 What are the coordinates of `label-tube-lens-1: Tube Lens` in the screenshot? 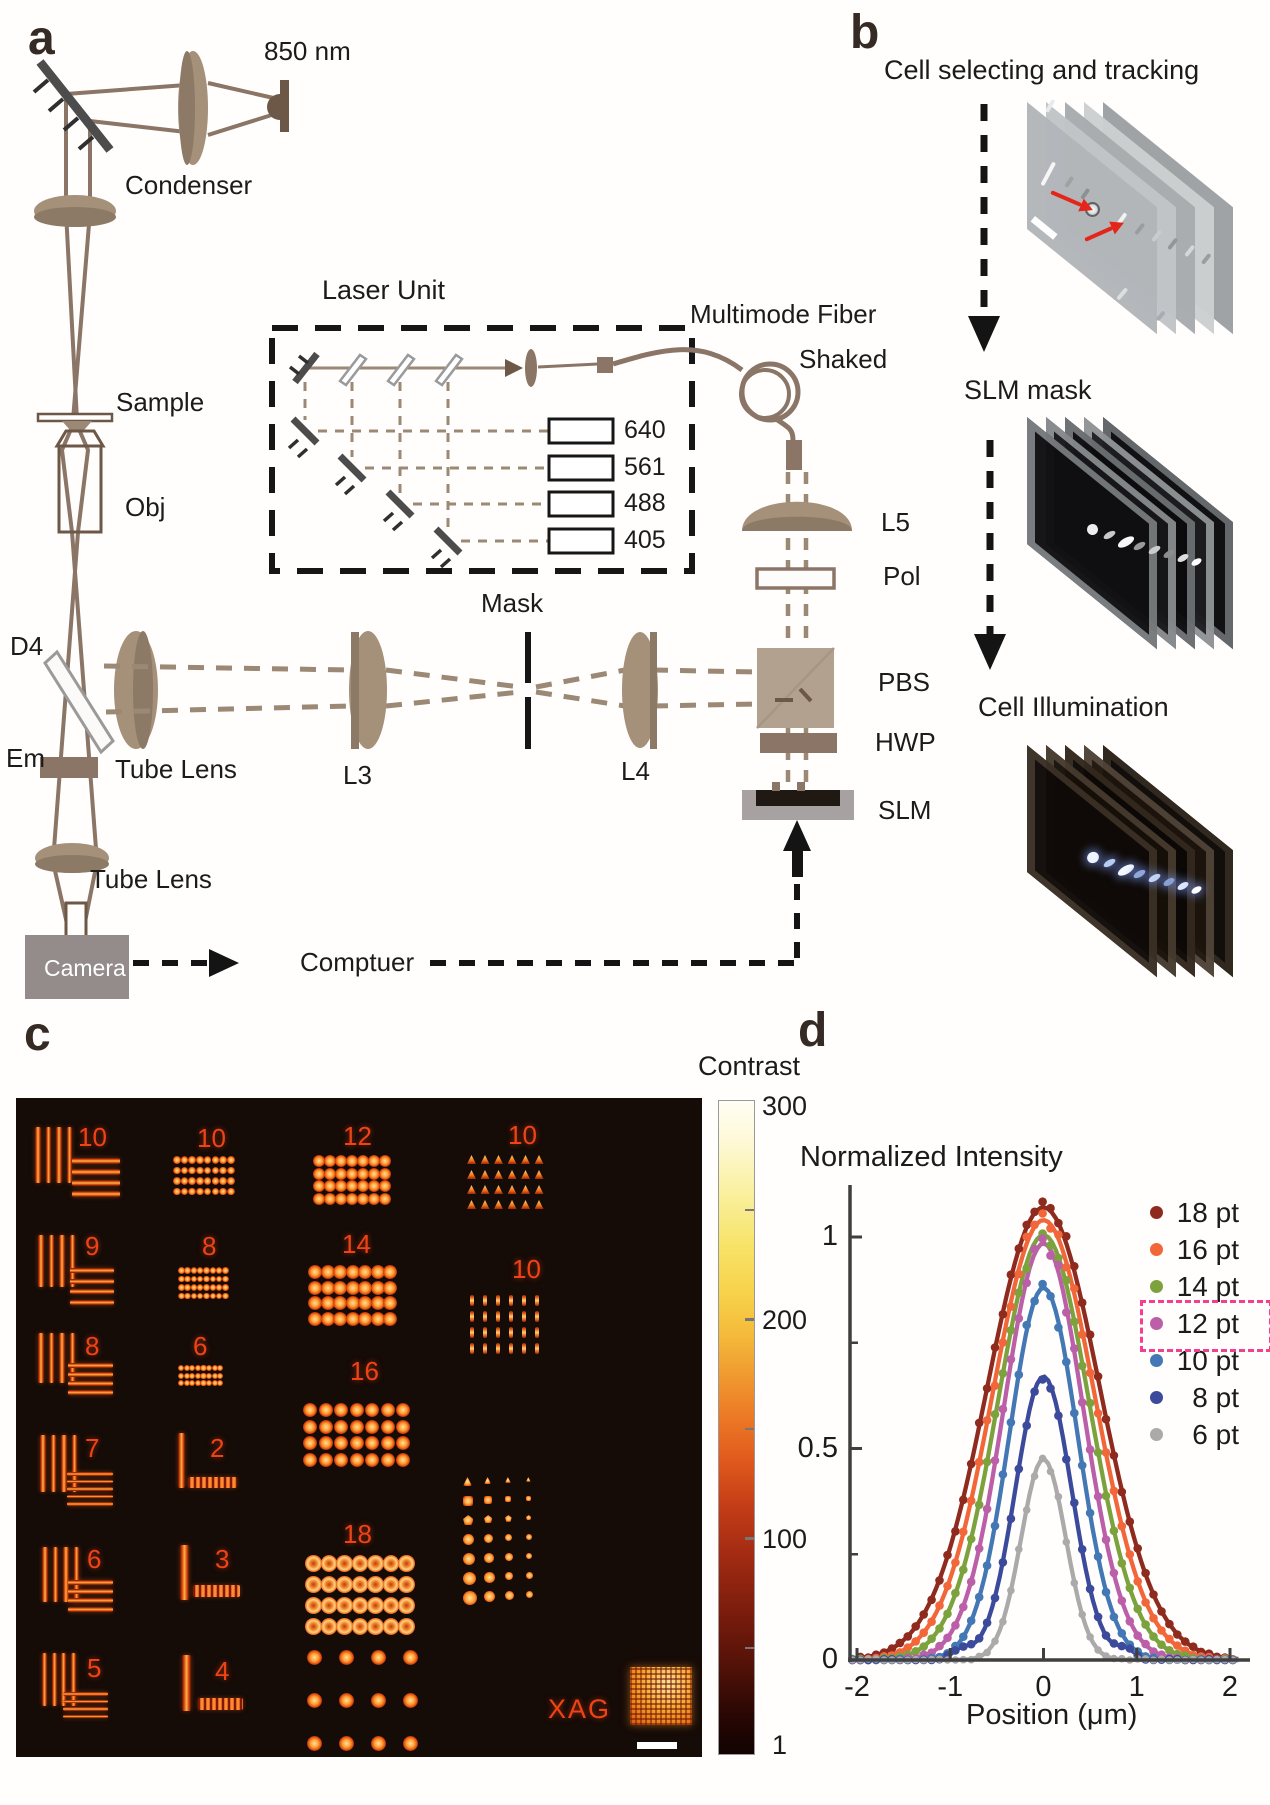 It's located at (176, 769).